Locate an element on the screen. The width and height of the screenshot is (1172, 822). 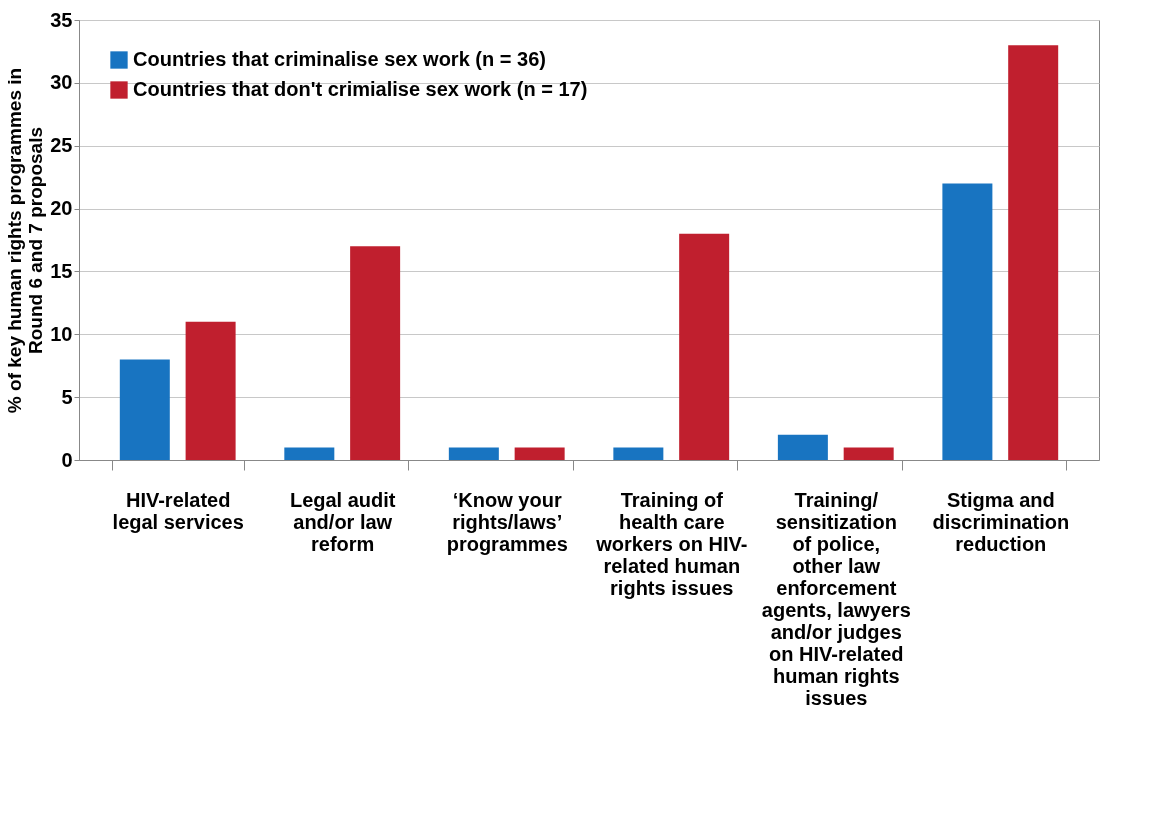
x-tick-label: Legal audit and/or law reform is located at coordinates (342, 521).